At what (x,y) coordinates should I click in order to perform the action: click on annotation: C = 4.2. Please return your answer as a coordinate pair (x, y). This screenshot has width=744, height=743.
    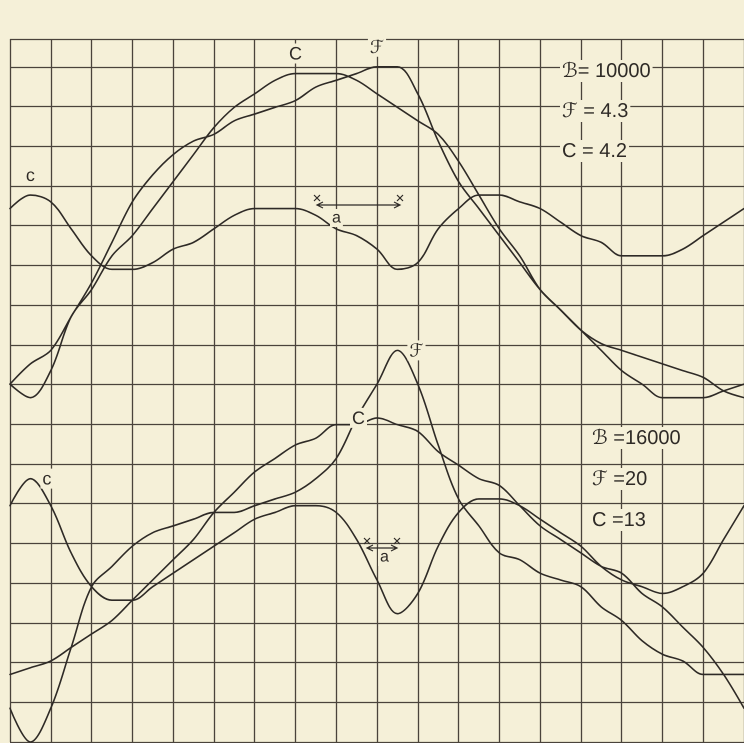
    Looking at the image, I should click on (595, 151).